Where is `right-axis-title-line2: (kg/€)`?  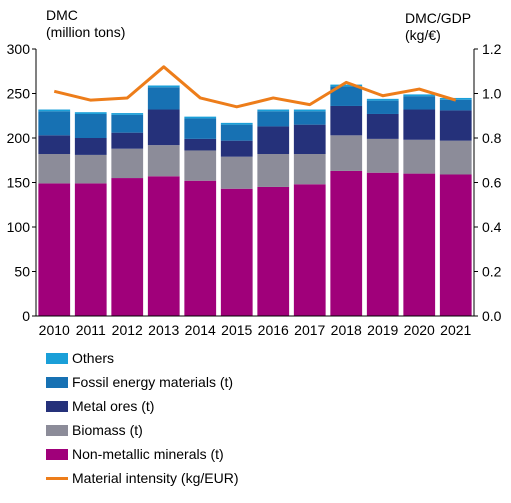 right-axis-title-line2: (kg/€) is located at coordinates (423, 35).